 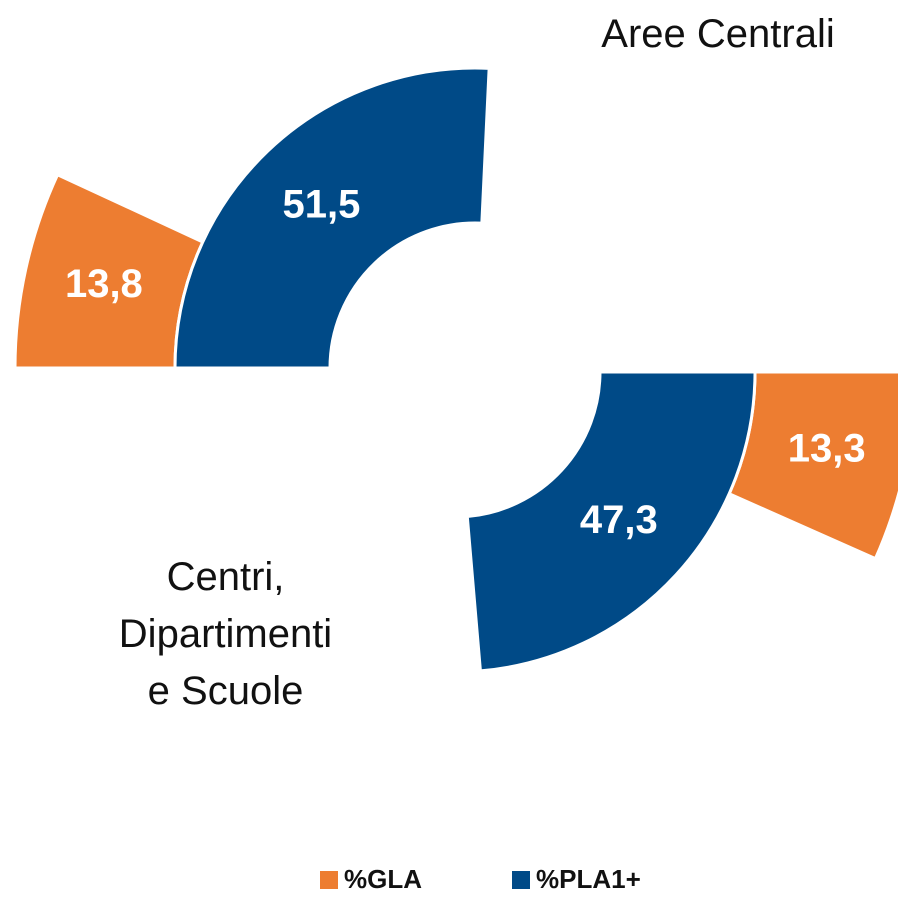 What do you see at coordinates (383, 879) in the screenshot?
I see `legend-label: %GLA` at bounding box center [383, 879].